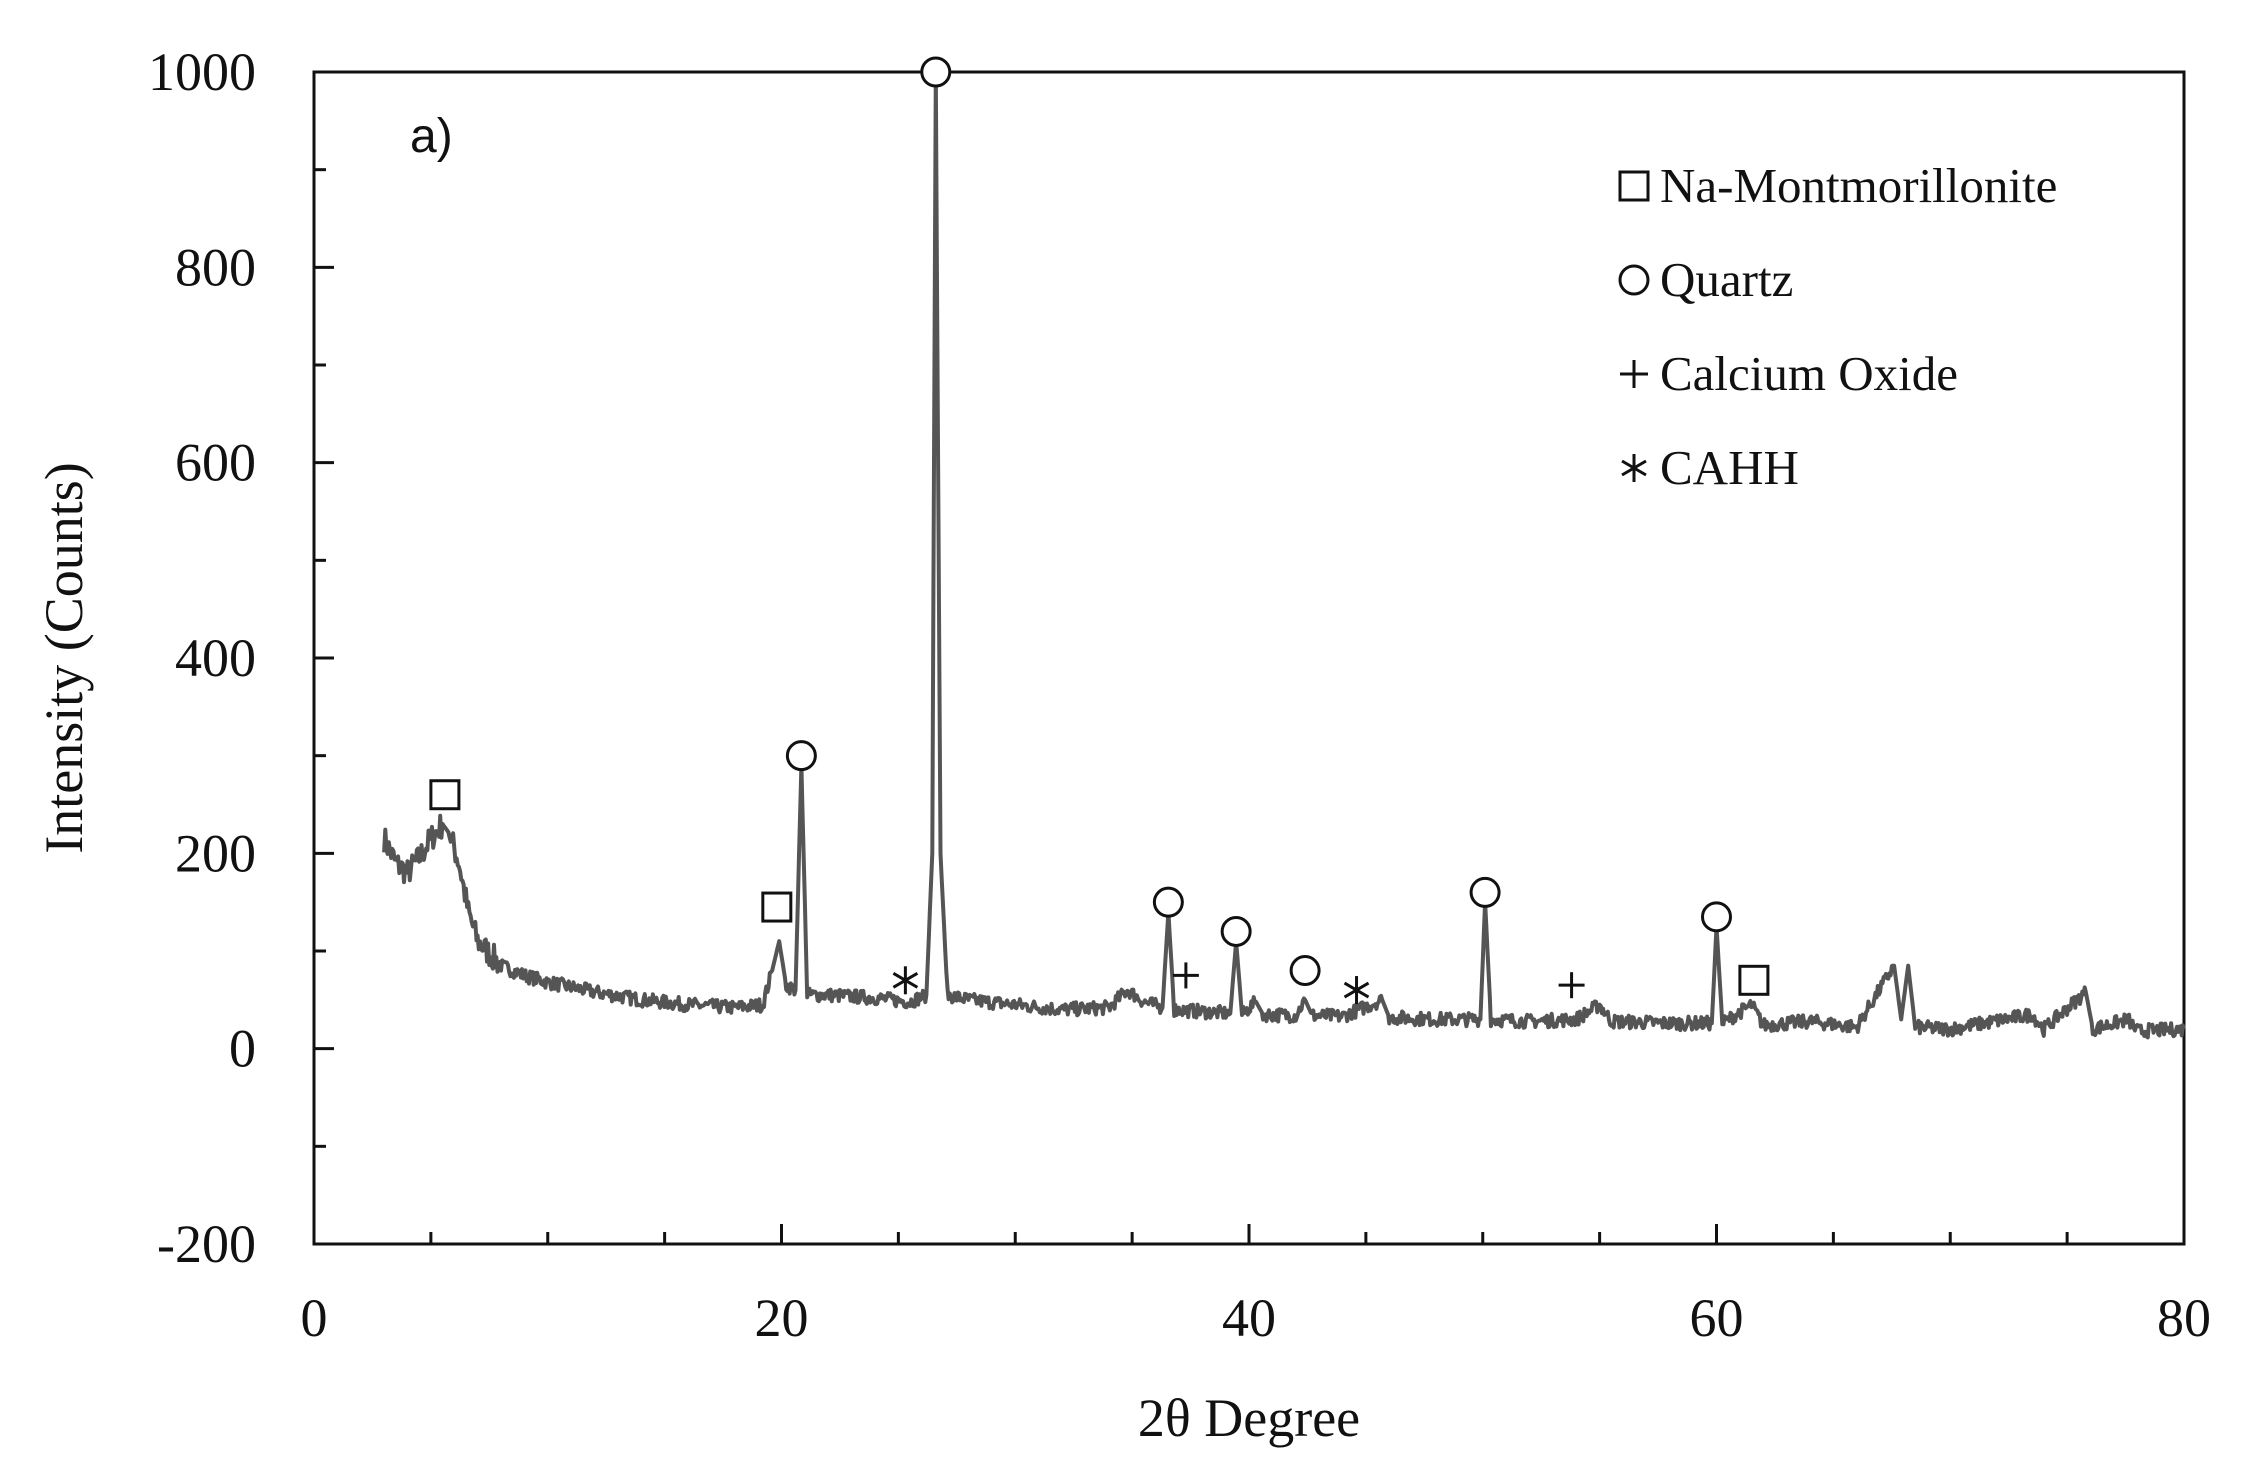 This screenshot has height=1464, width=2258. I want to click on square-marker-icon, so click(1634, 186).